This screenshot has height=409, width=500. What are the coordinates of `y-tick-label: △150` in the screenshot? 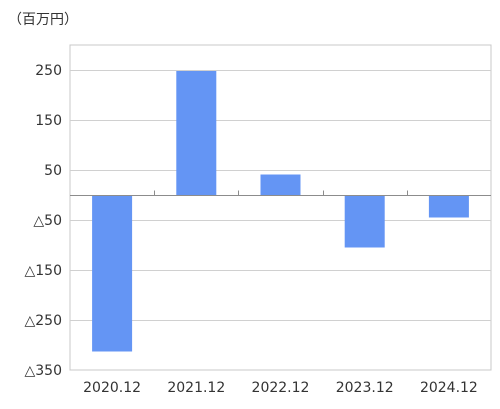 It's located at (44, 271).